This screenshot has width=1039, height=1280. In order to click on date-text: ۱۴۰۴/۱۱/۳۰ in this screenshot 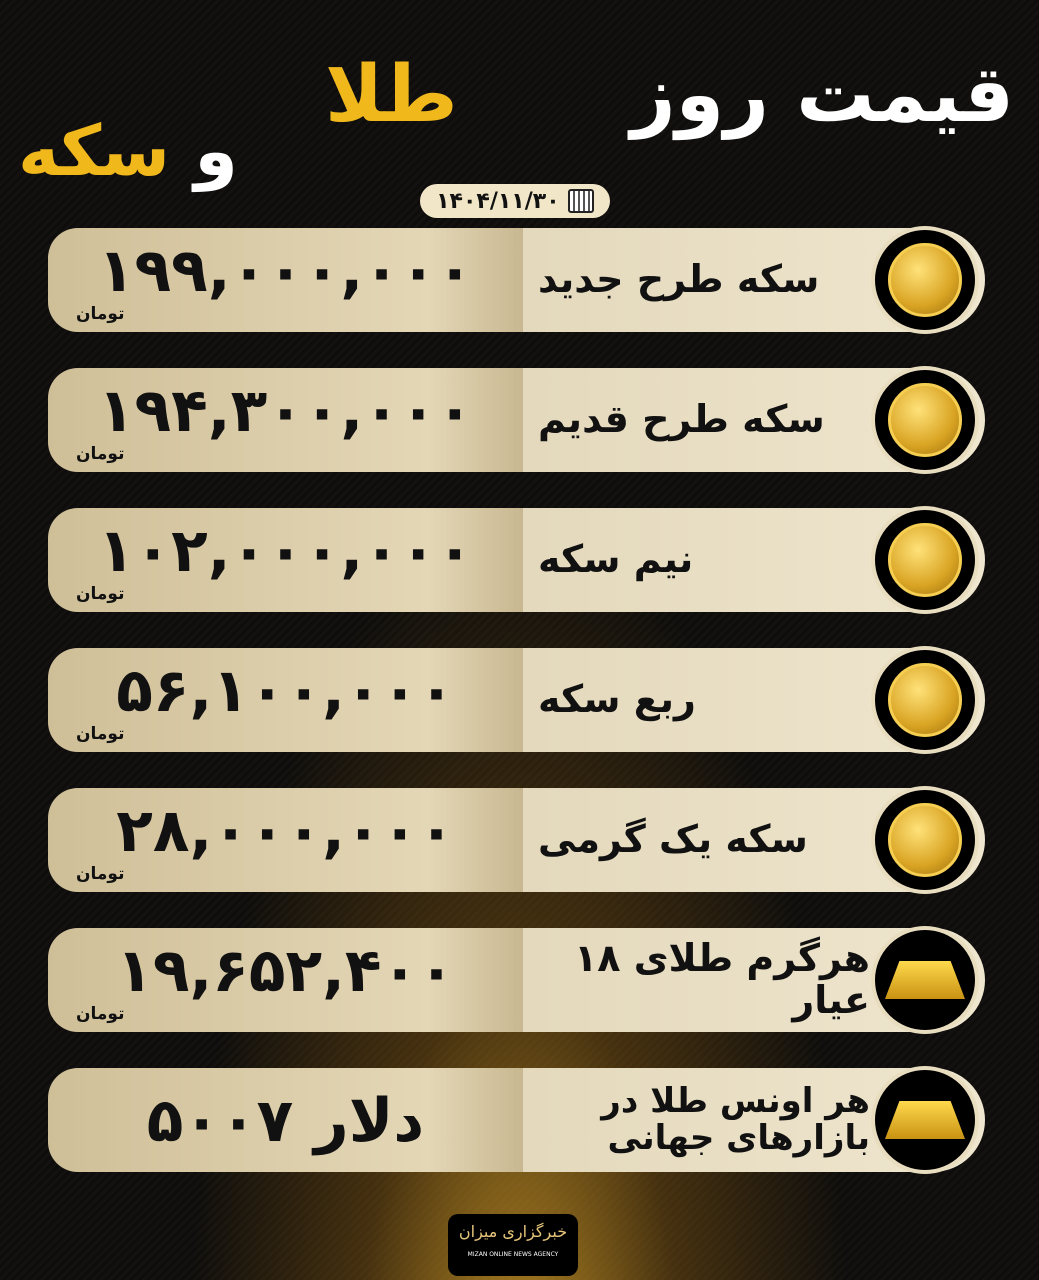, I will do `click(498, 201)`.